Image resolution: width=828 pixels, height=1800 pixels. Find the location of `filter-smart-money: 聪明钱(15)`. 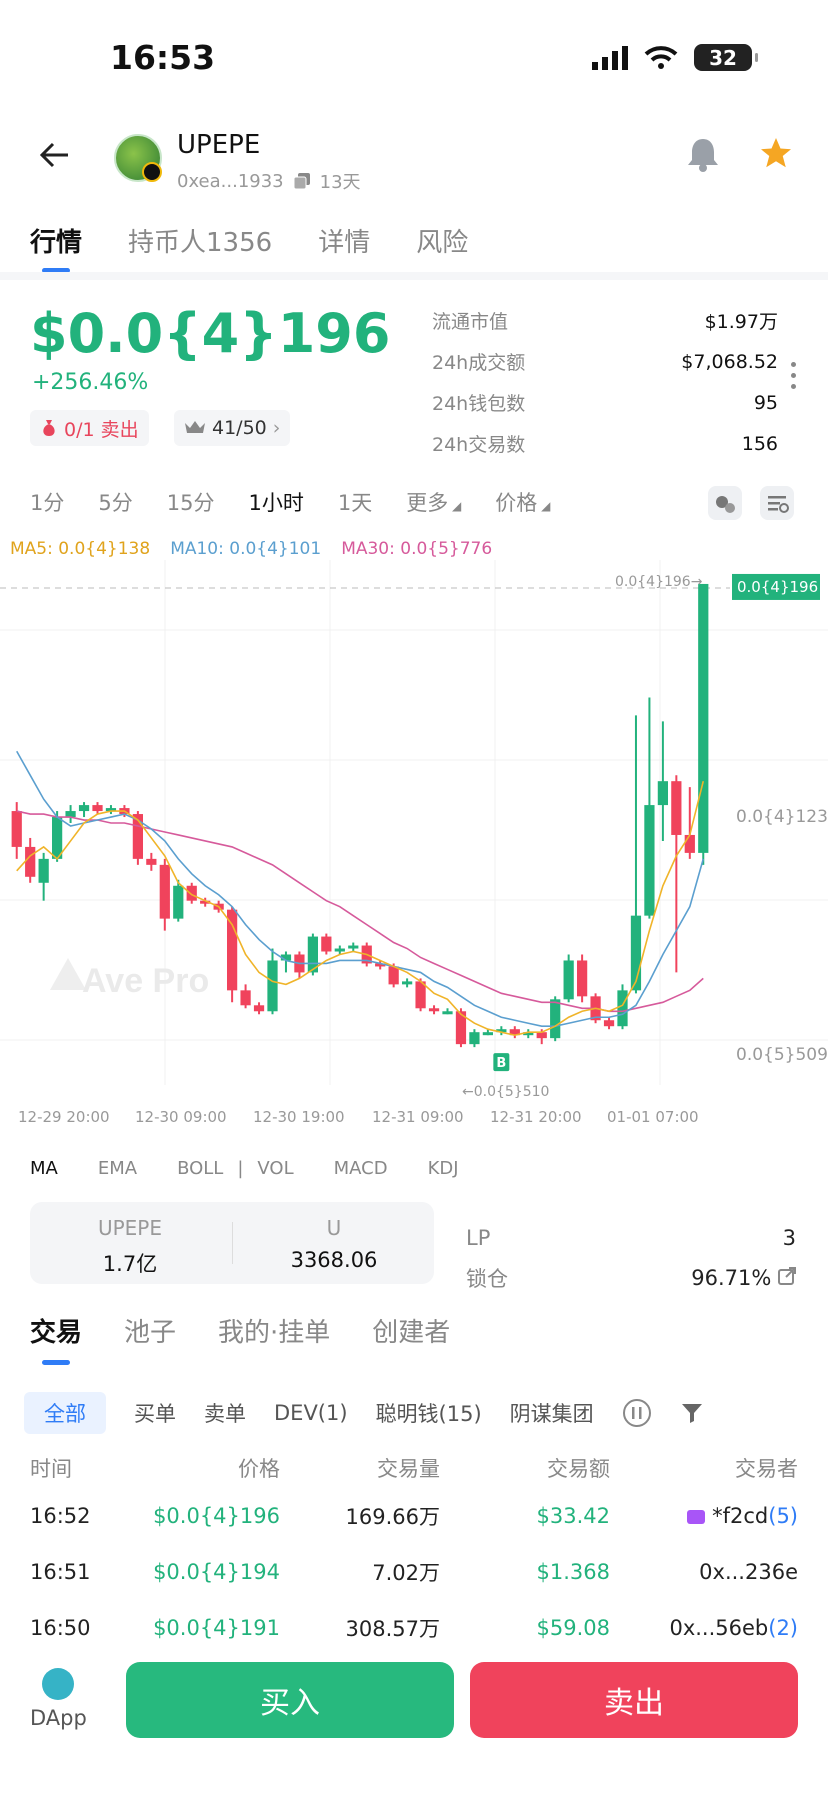

filter-smart-money: 聪明钱(15) is located at coordinates (428, 1414).